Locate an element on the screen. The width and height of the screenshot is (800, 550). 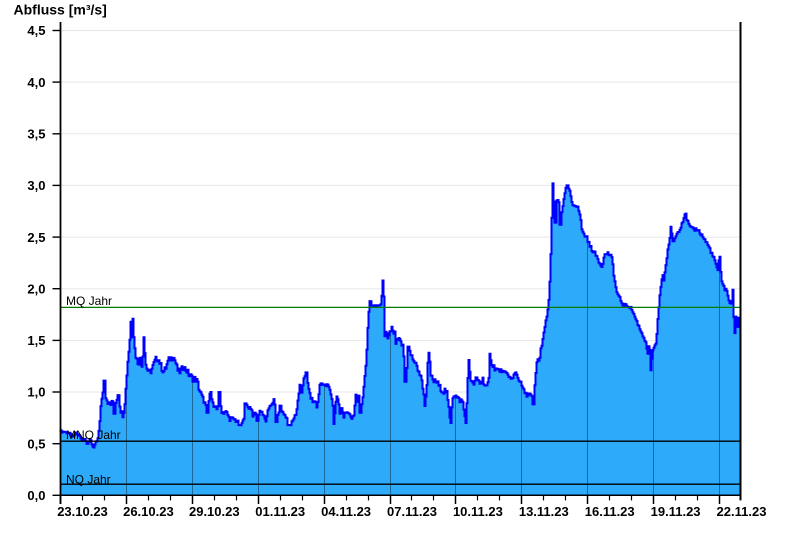
svg-text: 2,0 is located at coordinates (36, 288).